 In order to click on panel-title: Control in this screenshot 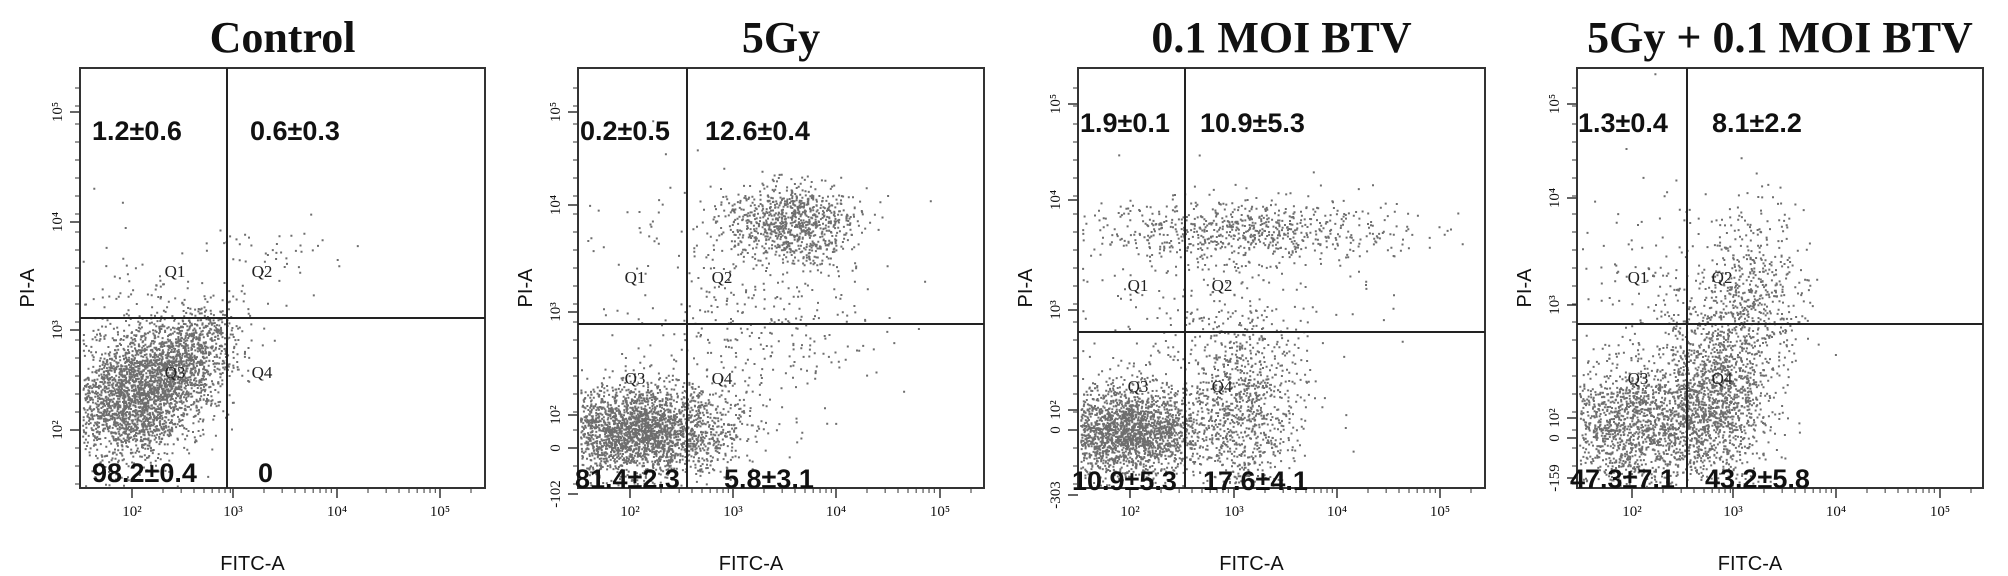, I will do `click(283, 37)`.